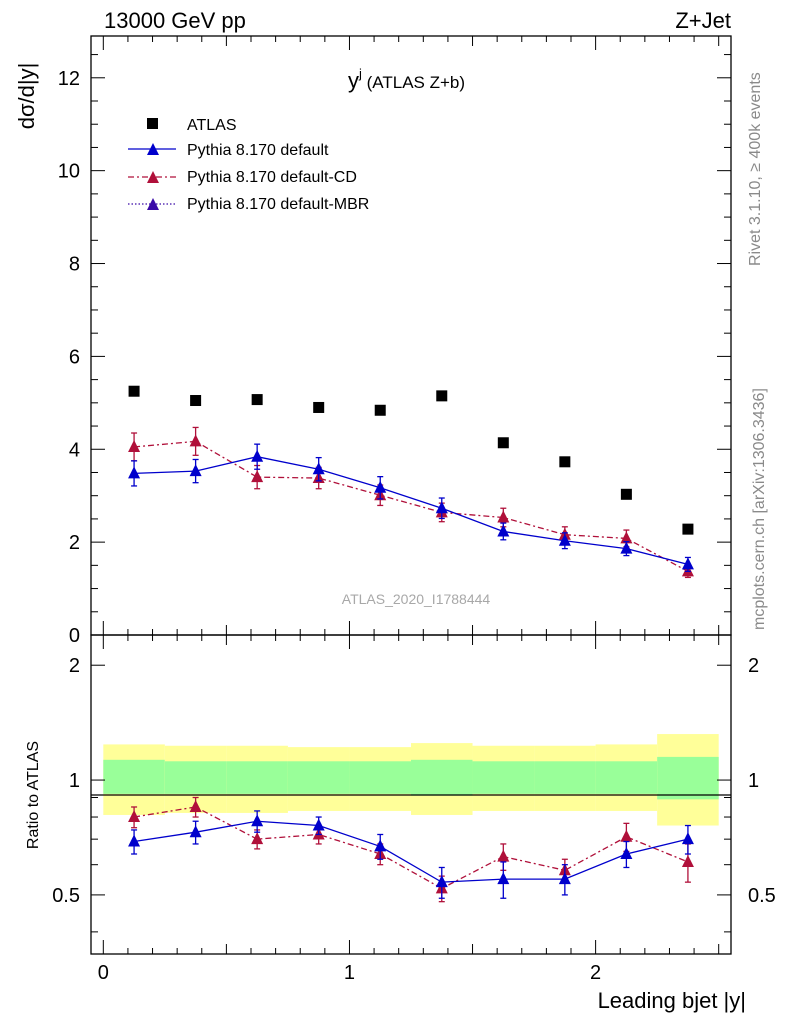  Describe the element at coordinates (74, 357) in the screenshot. I see `main-ytick-label: 6` at that location.